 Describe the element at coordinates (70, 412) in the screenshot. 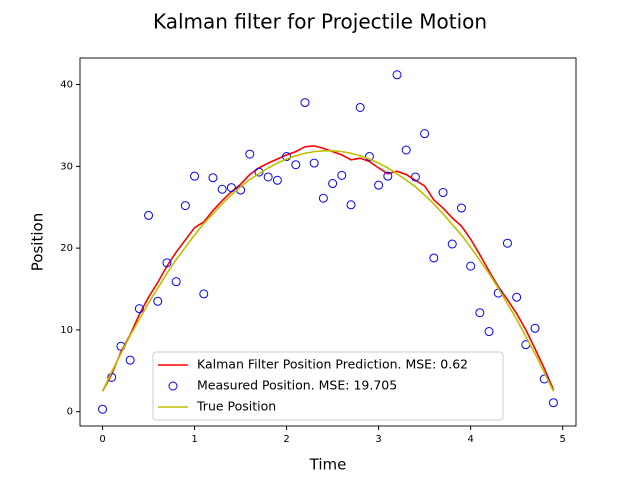

I see `y-tick-label: 0` at that location.